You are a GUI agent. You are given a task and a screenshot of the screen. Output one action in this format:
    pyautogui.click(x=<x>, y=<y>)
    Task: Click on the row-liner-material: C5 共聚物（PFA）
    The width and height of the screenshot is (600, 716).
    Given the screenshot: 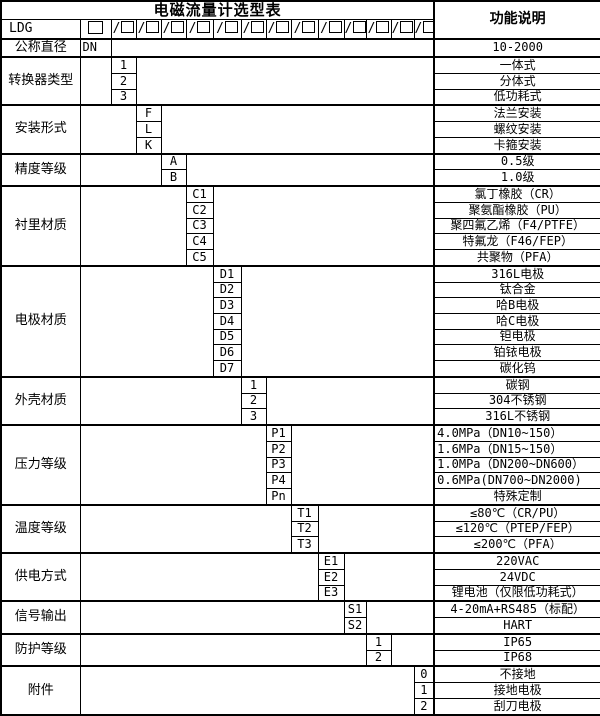 What is the action you would take?
    pyautogui.click(x=300, y=257)
    